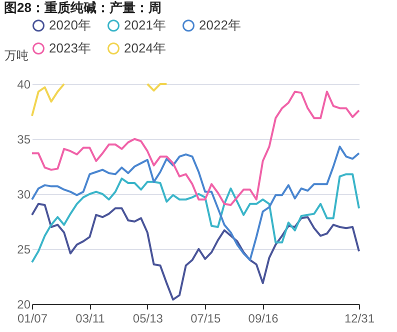  Describe the element at coordinates (205, 319) in the screenshot. I see `x-tick-label: 07/15` at that location.